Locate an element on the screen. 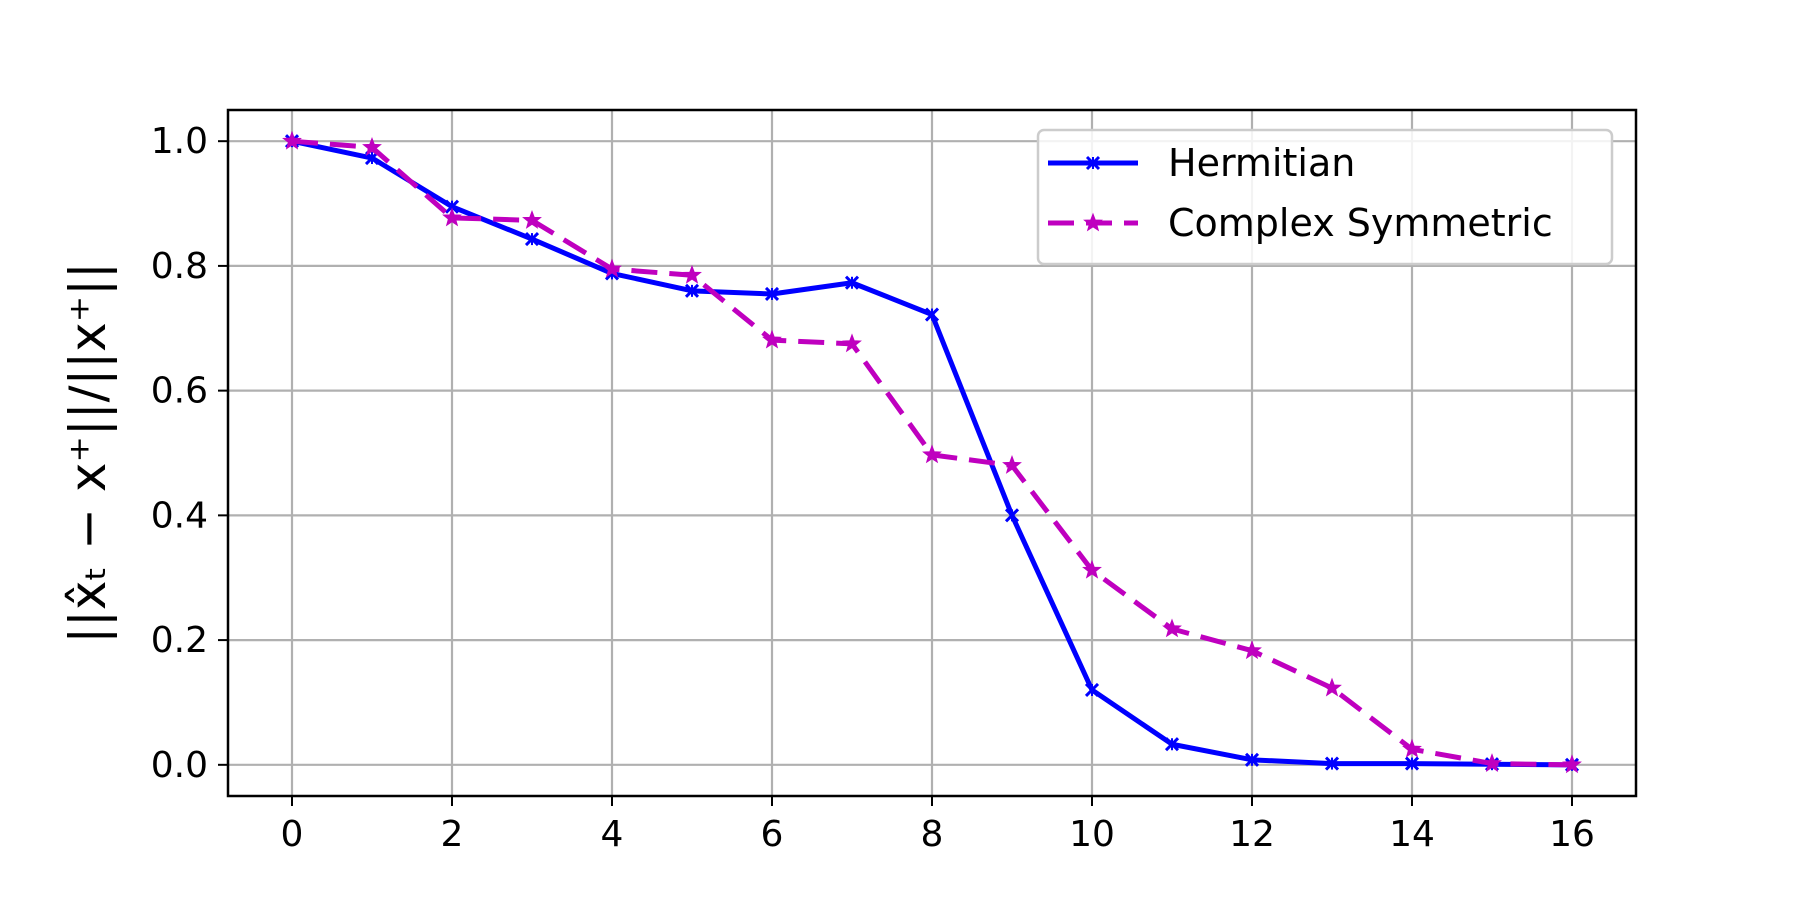  y-tick-label: 0.2 is located at coordinates (179, 640).